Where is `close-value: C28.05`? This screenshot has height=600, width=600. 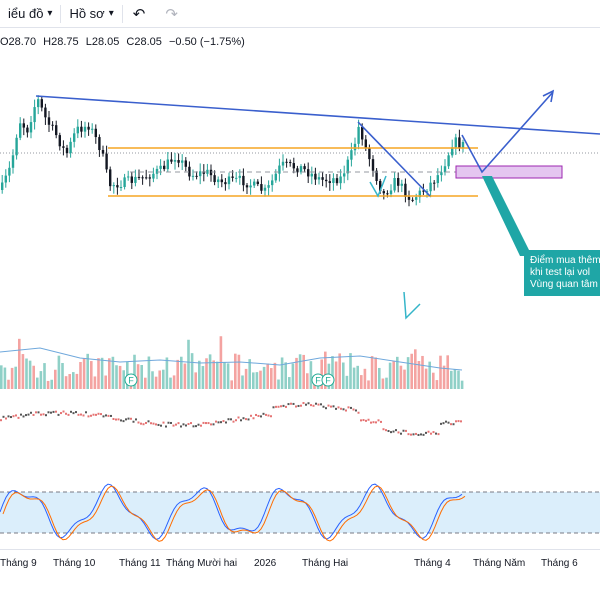
close-value: C28.05 is located at coordinates (144, 42).